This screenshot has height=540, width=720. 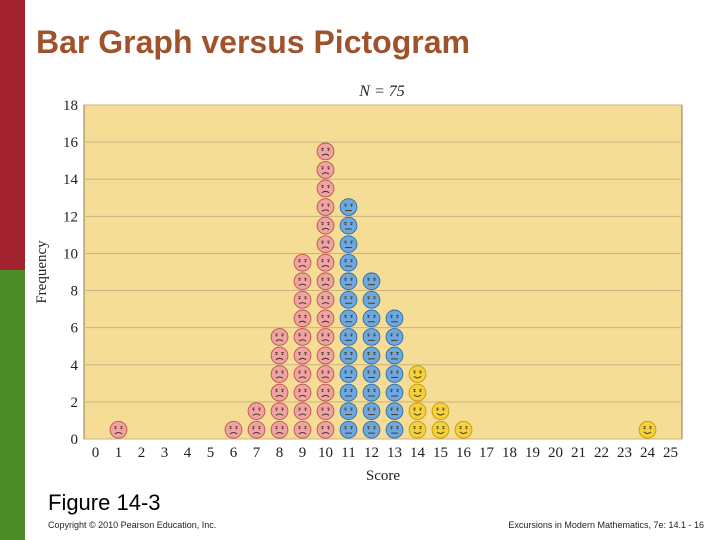 I want to click on y-axis-label: Frequency, so click(x=42, y=272).